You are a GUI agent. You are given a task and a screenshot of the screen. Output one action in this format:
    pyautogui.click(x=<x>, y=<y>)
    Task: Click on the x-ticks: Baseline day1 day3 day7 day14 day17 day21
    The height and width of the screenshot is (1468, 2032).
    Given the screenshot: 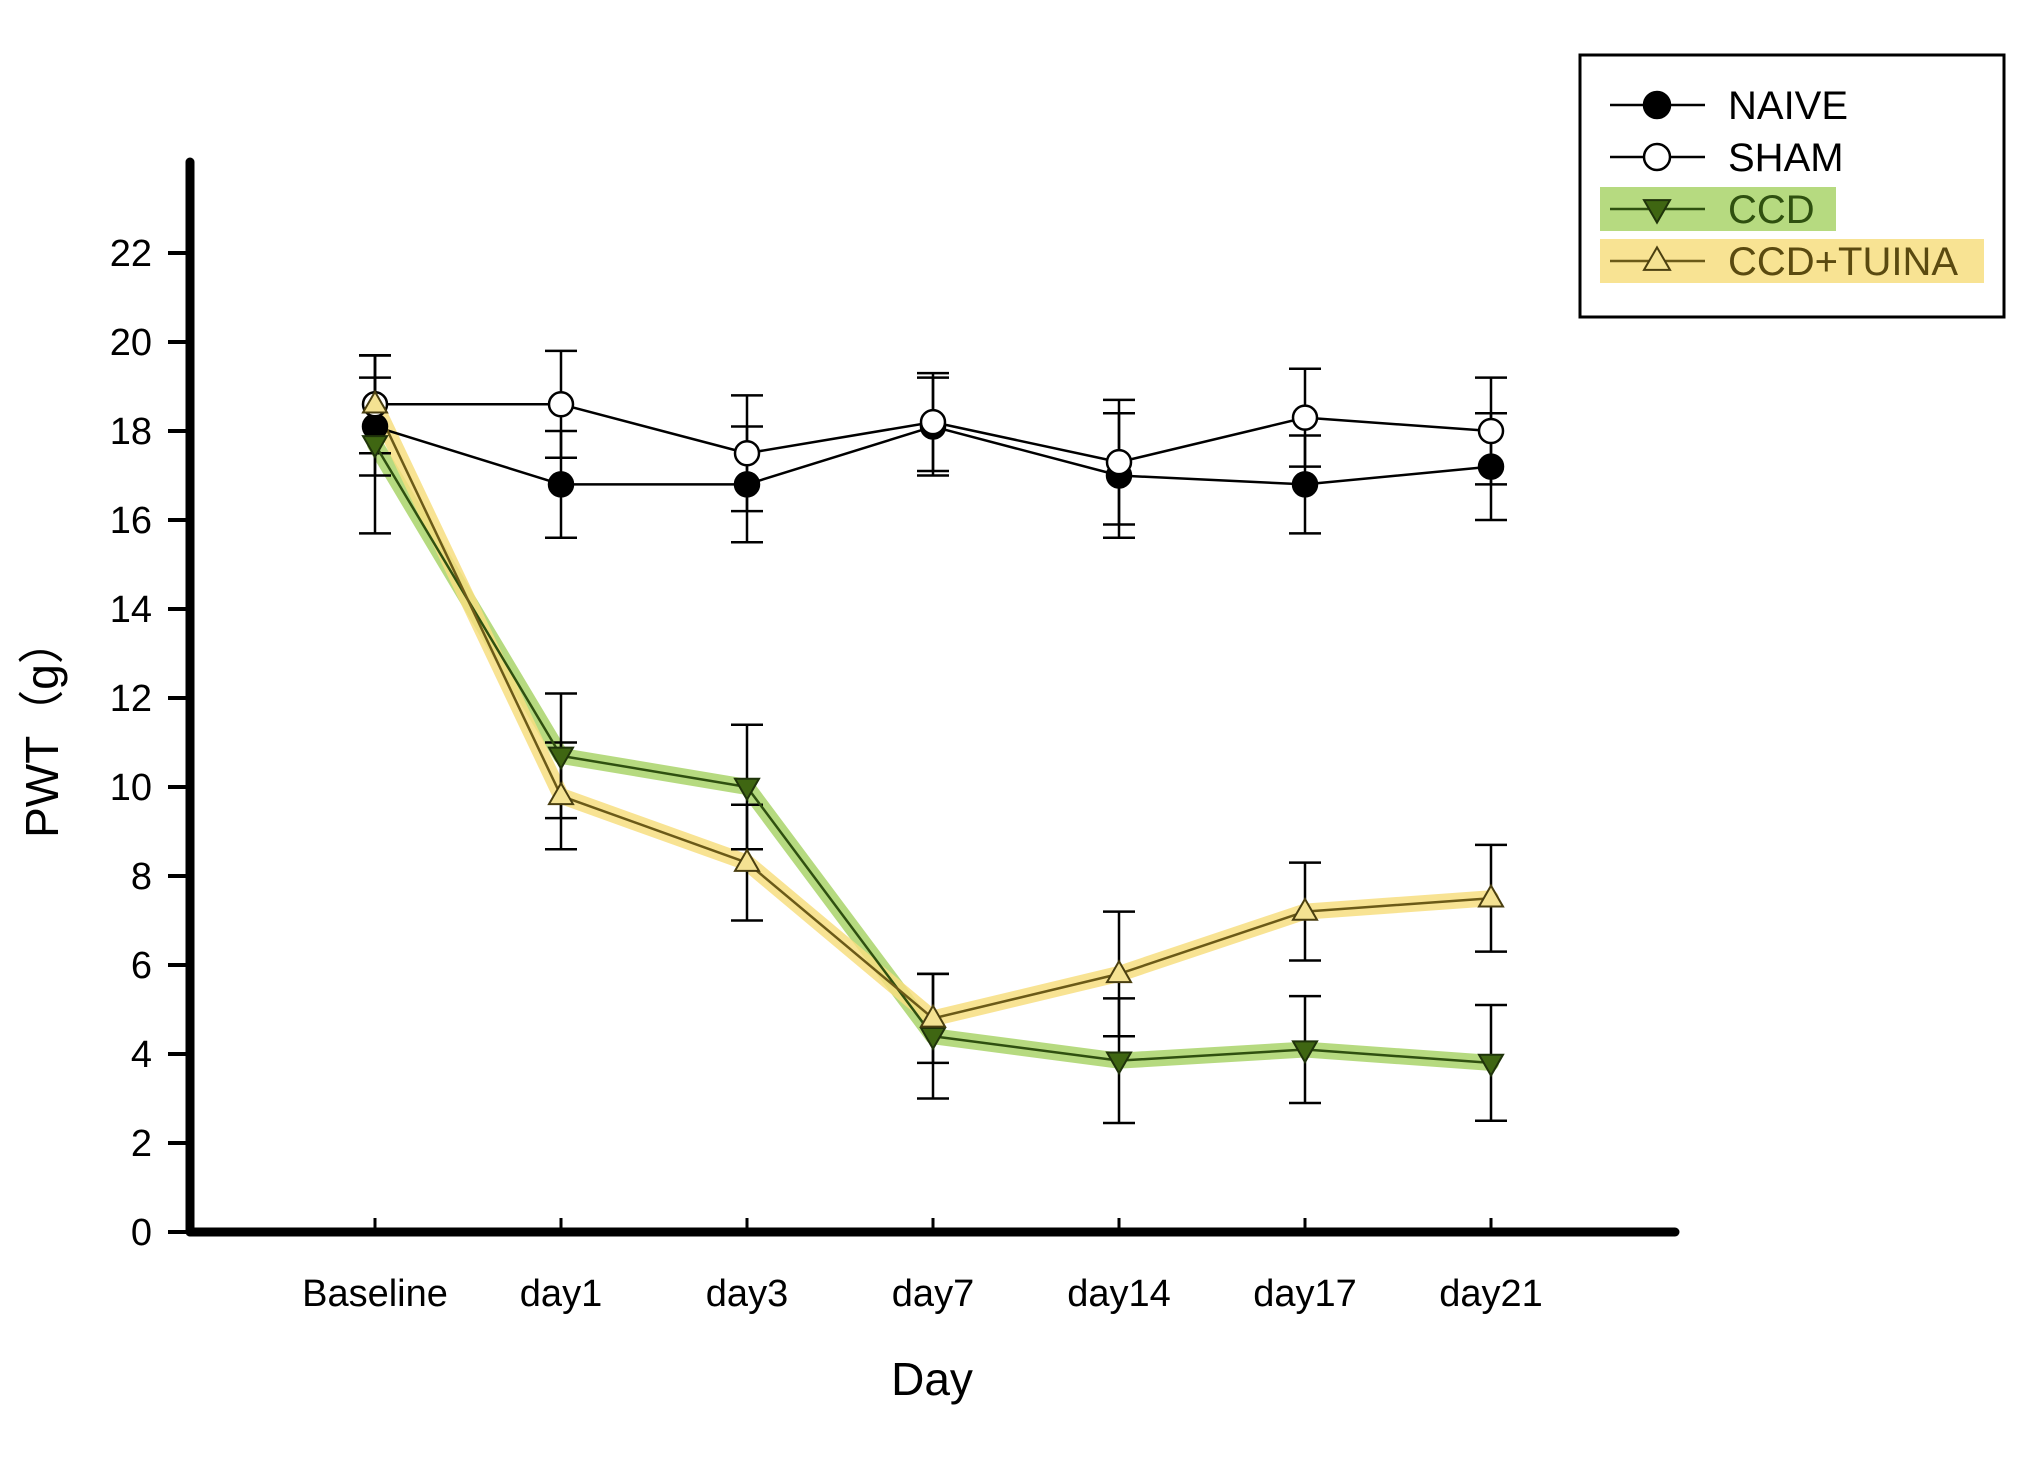 What is the action you would take?
    pyautogui.click(x=922, y=1266)
    